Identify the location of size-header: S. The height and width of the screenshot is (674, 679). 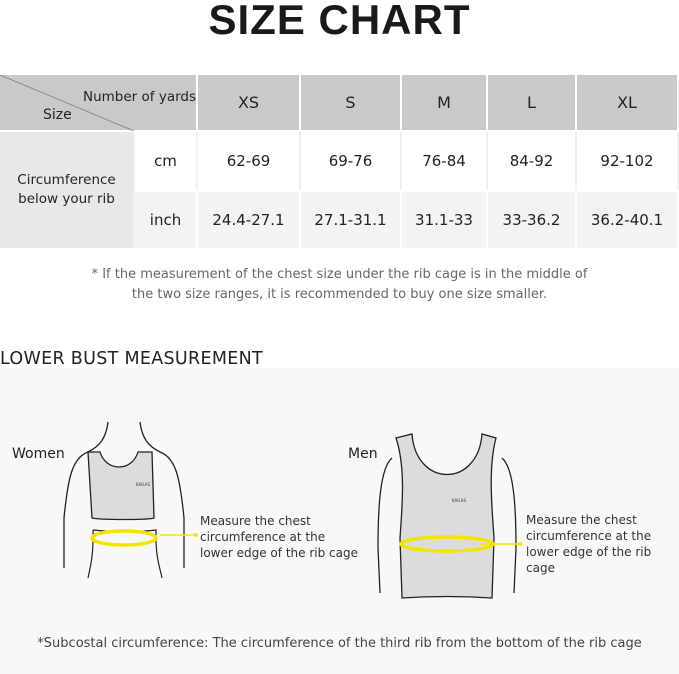
(351, 103).